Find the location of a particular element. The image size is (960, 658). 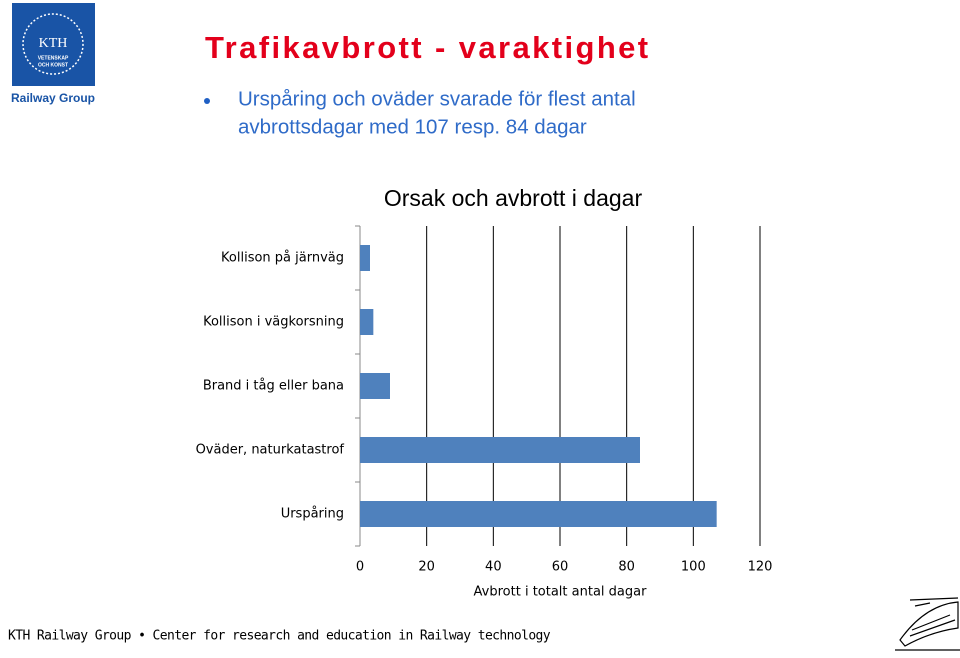

logo-text: KTH is located at coordinates (53, 43).